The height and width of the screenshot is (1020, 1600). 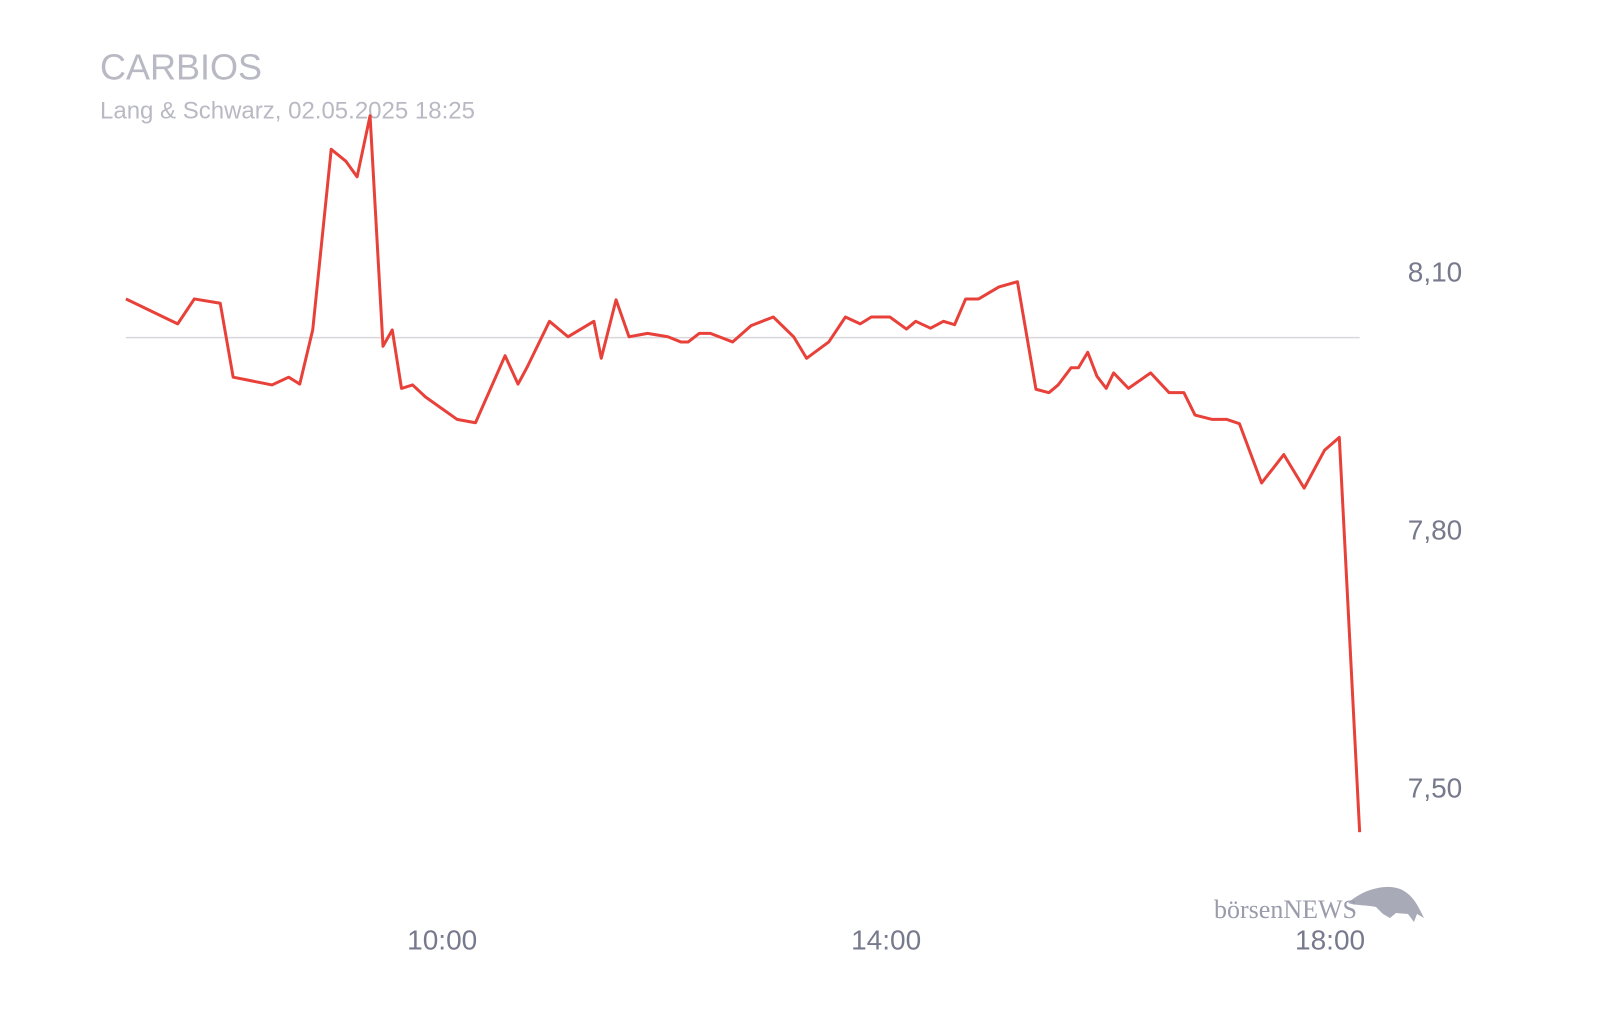 I want to click on x-tick-label: 18:00, so click(x=1330, y=939).